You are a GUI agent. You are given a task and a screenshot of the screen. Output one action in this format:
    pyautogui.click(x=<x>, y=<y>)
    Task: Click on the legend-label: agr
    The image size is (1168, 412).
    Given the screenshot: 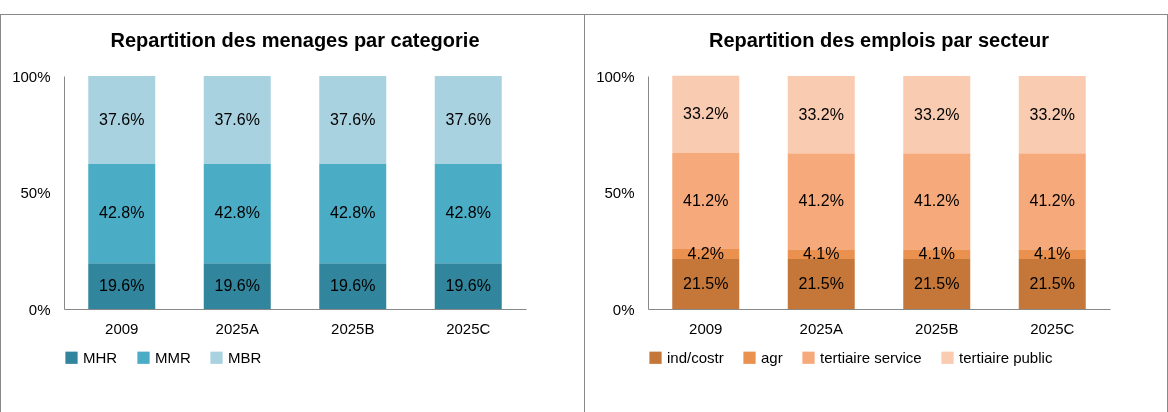 What is the action you would take?
    pyautogui.click(x=771, y=357)
    